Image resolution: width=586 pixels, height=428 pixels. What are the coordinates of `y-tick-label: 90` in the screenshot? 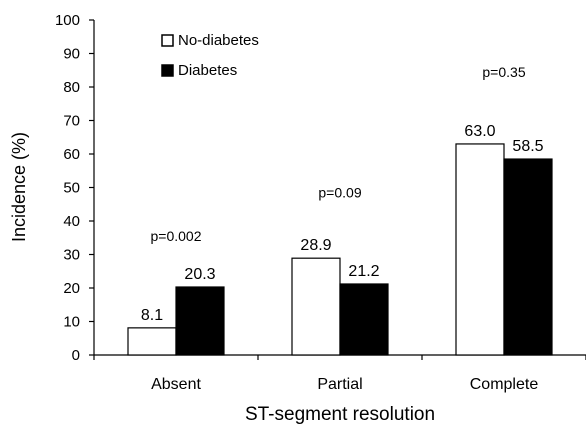 It's located at (71, 54).